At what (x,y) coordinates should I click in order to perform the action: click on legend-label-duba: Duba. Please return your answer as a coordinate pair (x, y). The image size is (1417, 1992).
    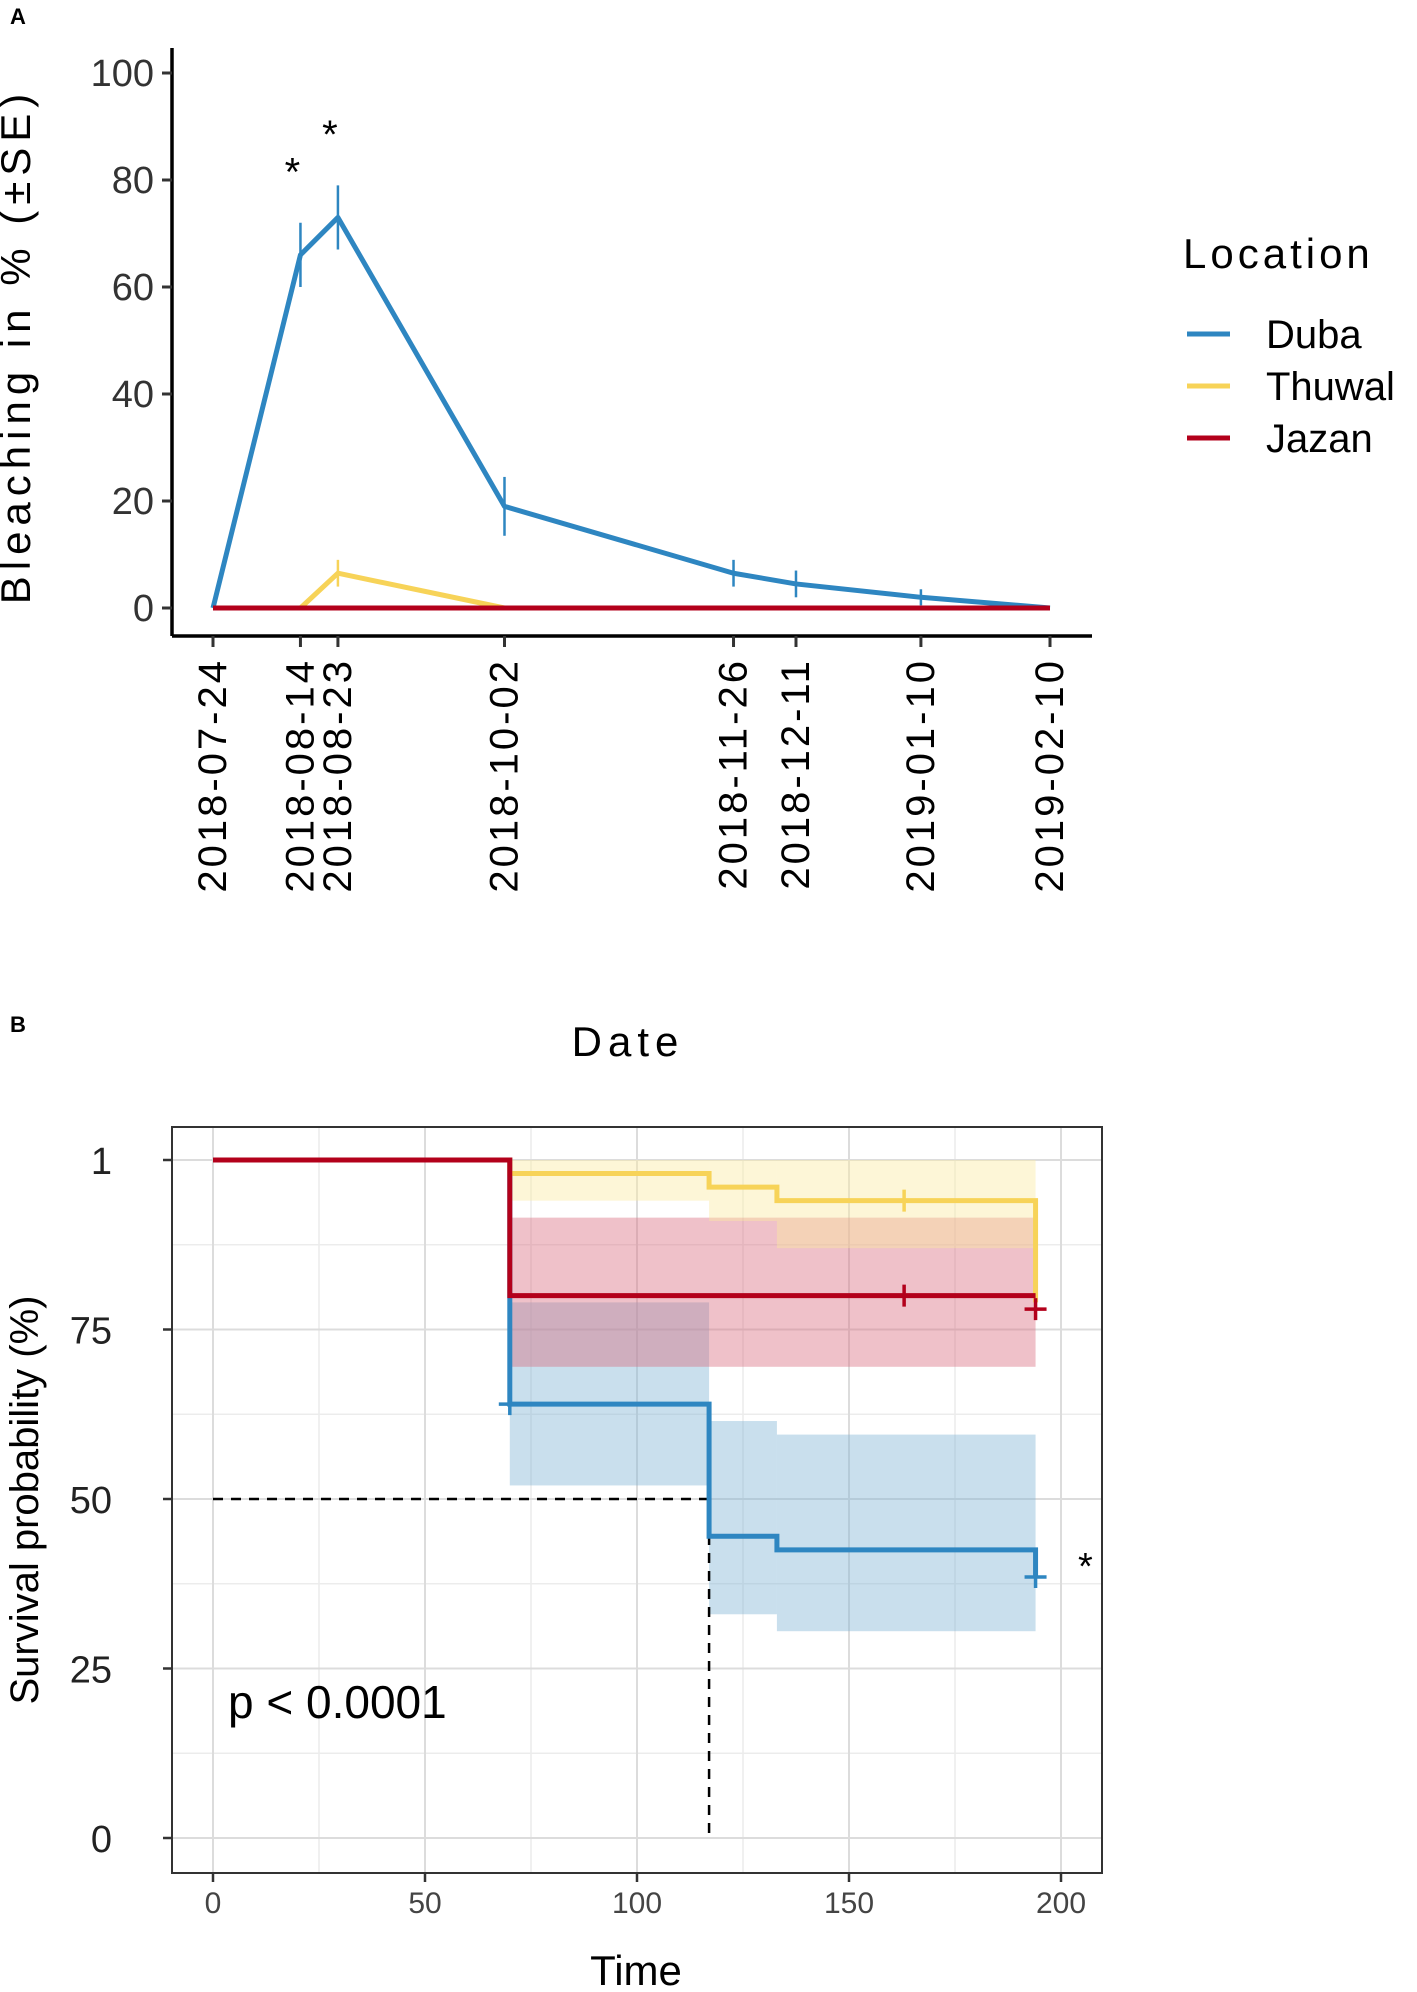
    Looking at the image, I should click on (1314, 335).